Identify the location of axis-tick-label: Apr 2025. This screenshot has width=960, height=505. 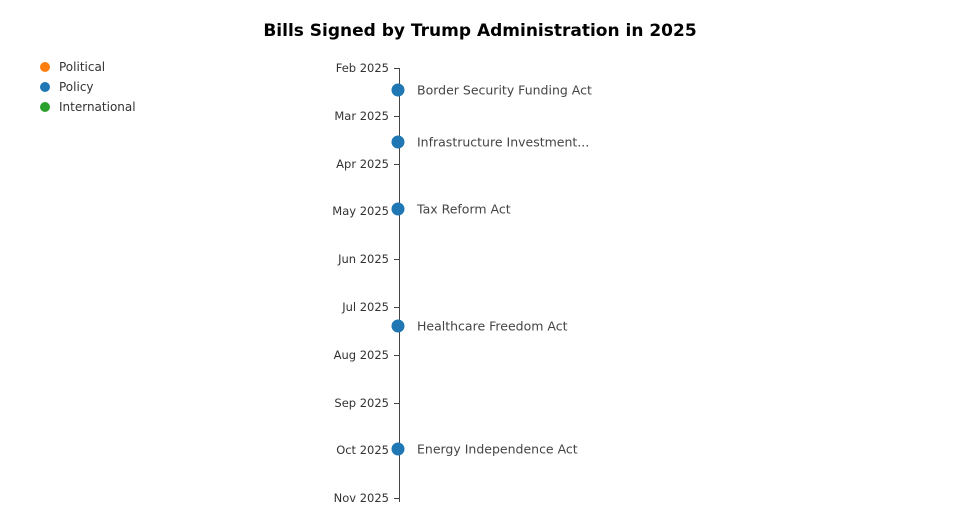
(362, 163).